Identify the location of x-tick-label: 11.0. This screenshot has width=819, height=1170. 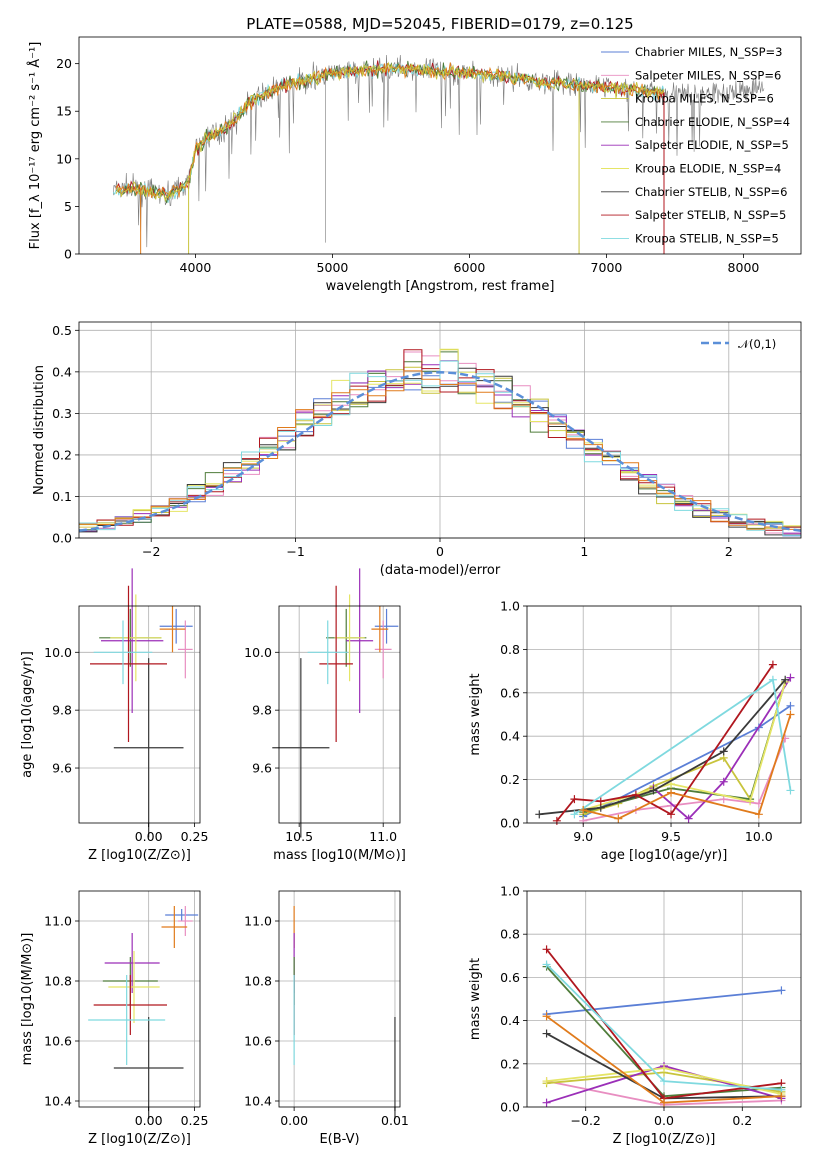
(383, 836).